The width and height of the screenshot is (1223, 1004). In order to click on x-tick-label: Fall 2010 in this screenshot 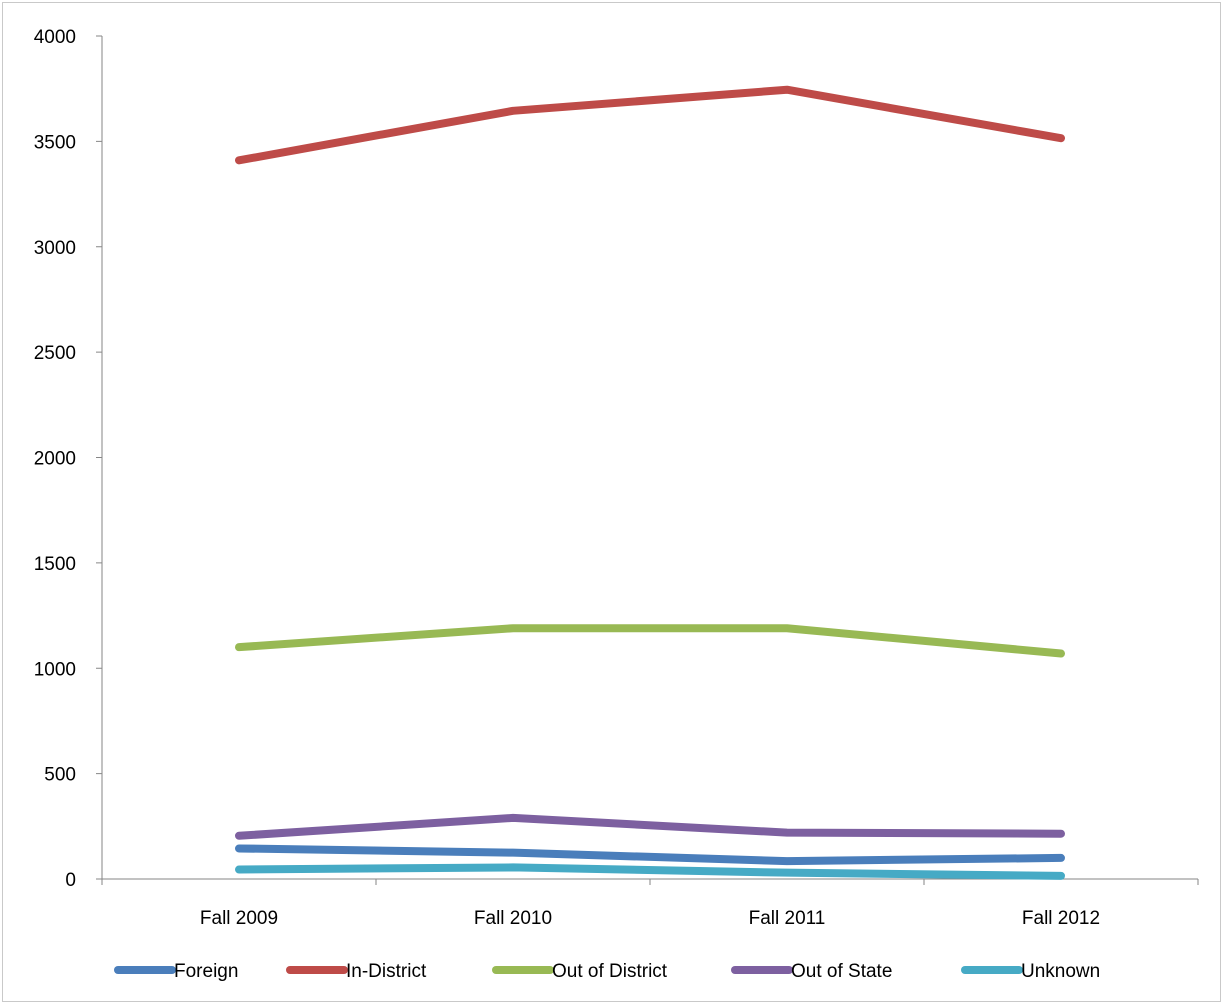, I will do `click(513, 918)`.